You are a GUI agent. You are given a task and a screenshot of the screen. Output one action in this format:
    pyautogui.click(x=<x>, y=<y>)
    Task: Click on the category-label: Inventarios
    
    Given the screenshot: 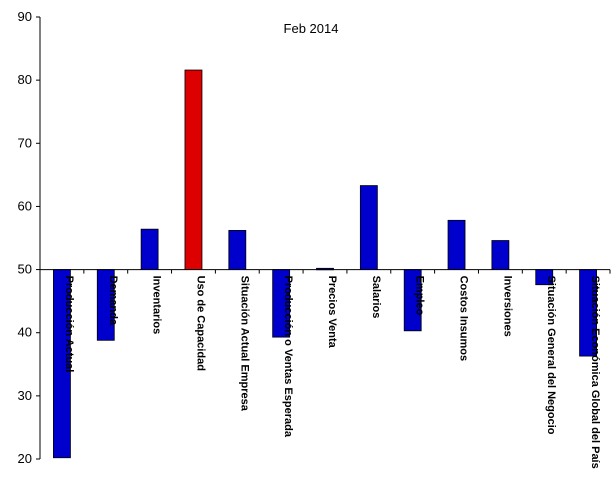 What is the action you would take?
    pyautogui.click(x=157, y=305)
    